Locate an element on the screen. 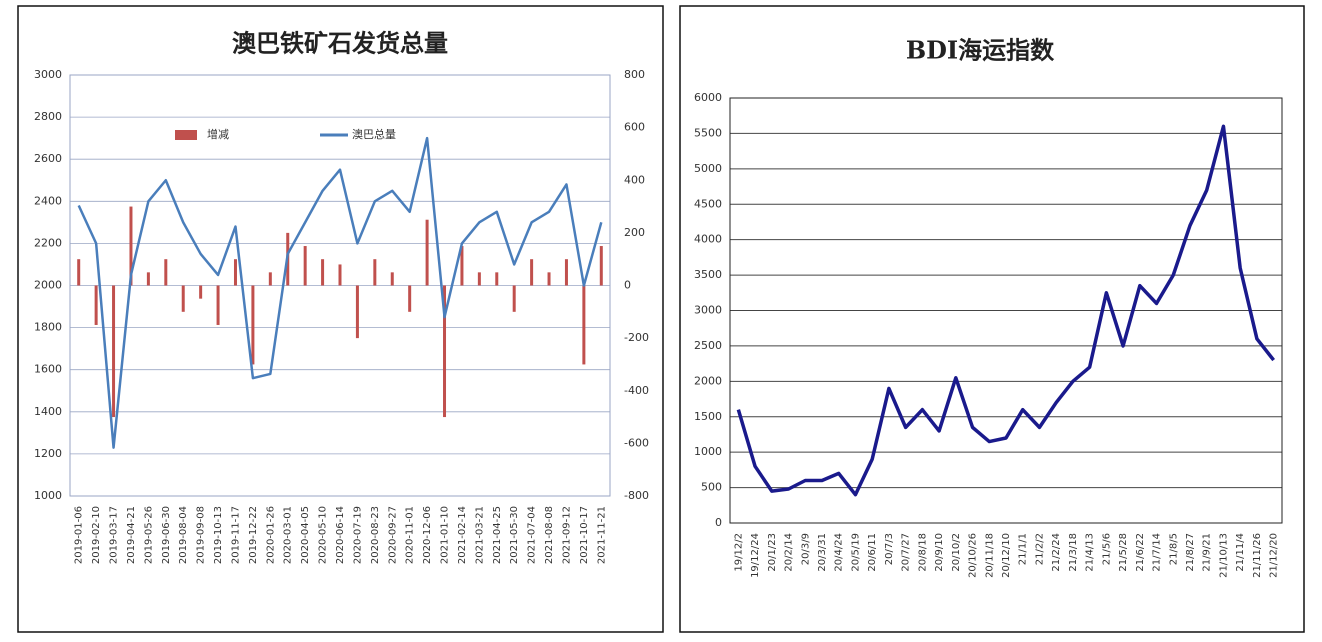  x-tick-label: 21/8/5 is located at coordinates (1173, 549).